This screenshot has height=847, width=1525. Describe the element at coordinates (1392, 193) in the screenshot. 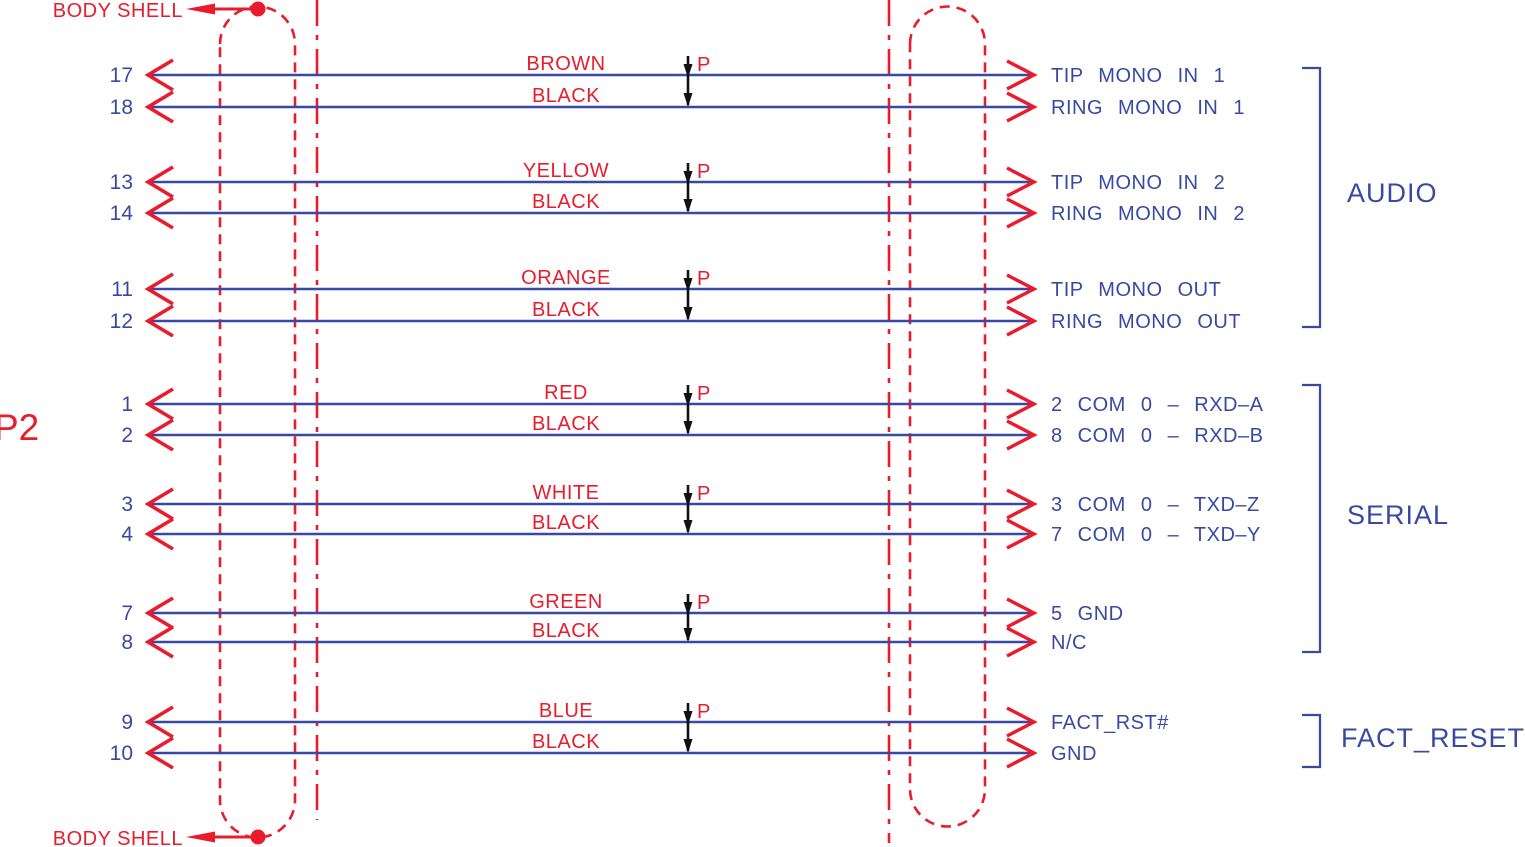

I see `group-label: AUDIO` at that location.